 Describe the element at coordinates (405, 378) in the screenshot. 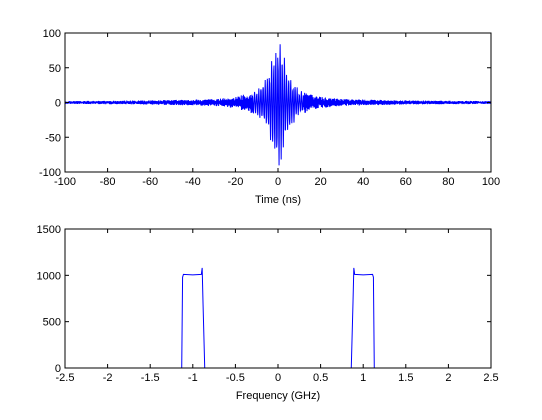

I see `x-tick-label: 1.5` at that location.